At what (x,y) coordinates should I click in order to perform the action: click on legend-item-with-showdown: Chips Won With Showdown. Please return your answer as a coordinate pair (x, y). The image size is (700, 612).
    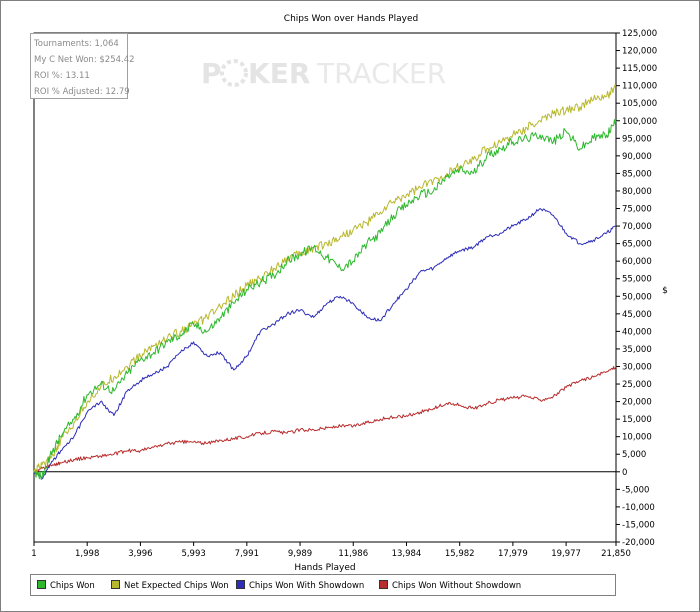
    Looking at the image, I should click on (300, 585).